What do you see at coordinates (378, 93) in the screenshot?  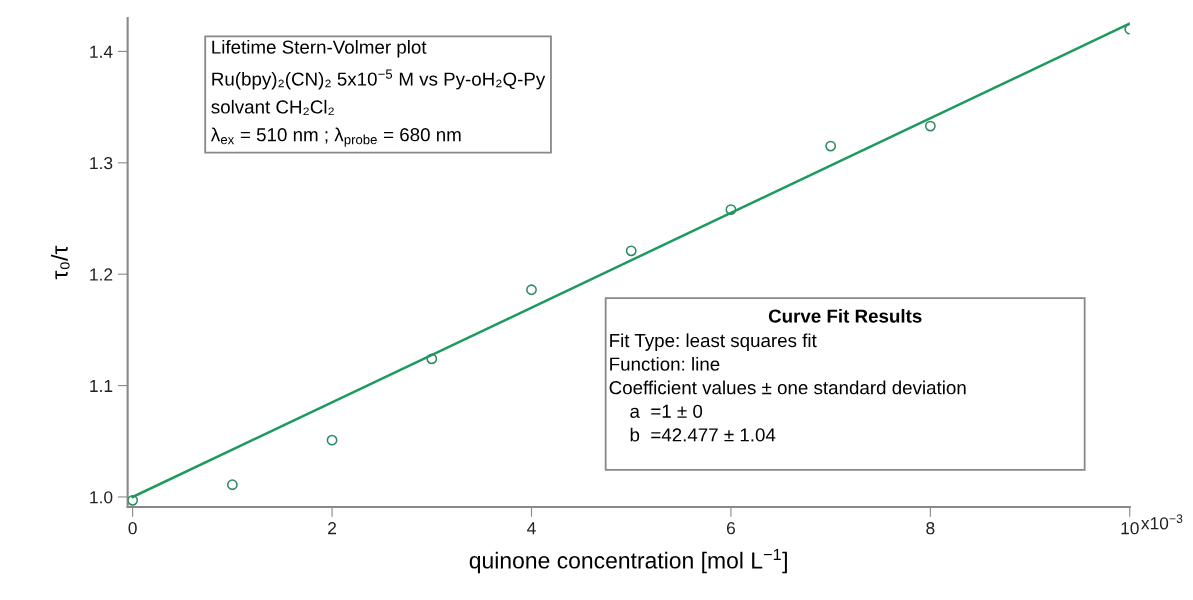 I see `text: Lifetime Stern-Volmer plot Ru(bpy)₂(CN)₂ 5x10$^{−5}$ M vs Py-oH₂Q-Py solvant CH₂Cl₂ λ$_{ex}$ = 510 nm ; λ$_{probe}$ = 680 nm` at bounding box center [378, 93].